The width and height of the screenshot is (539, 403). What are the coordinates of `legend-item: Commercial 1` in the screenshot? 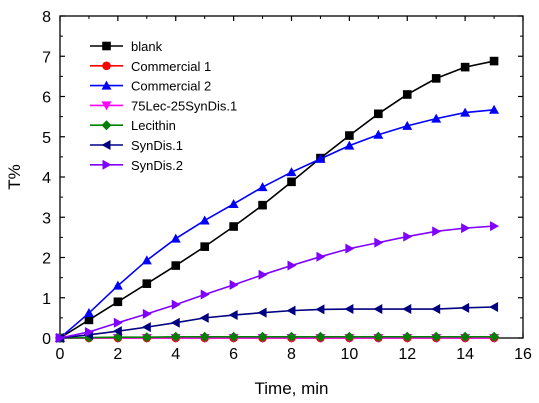 It's located at (150, 66).